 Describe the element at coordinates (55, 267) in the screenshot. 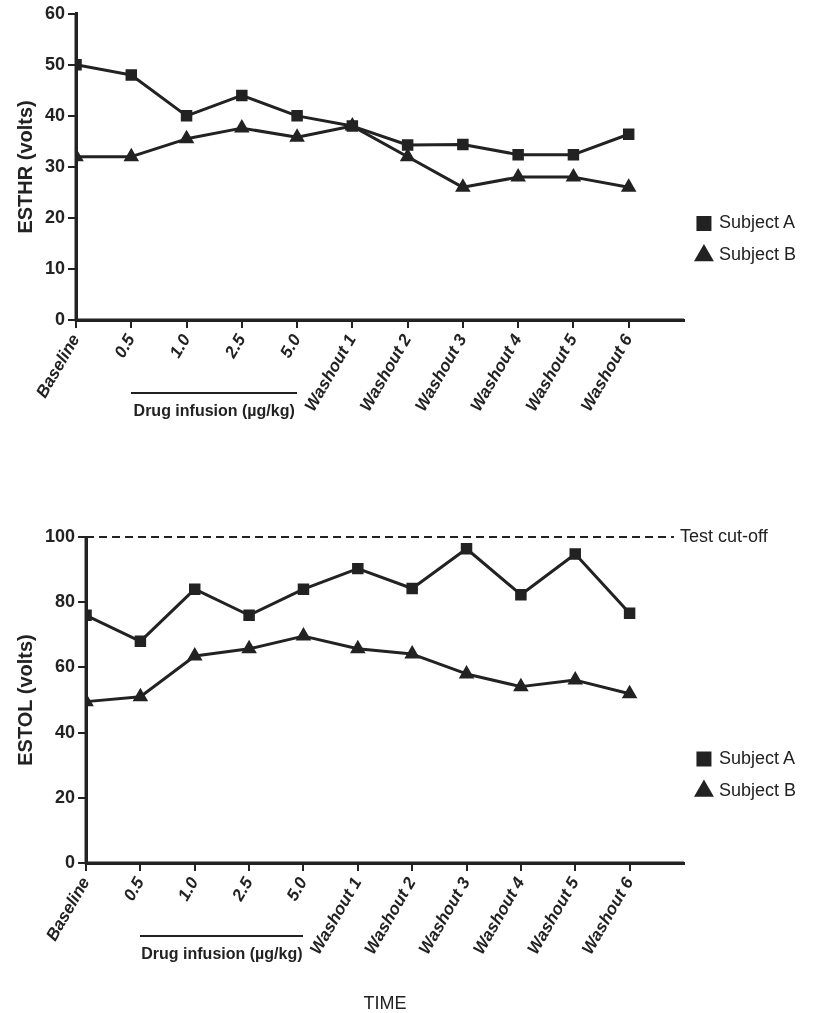

I see `y-tick-label: 10` at that location.